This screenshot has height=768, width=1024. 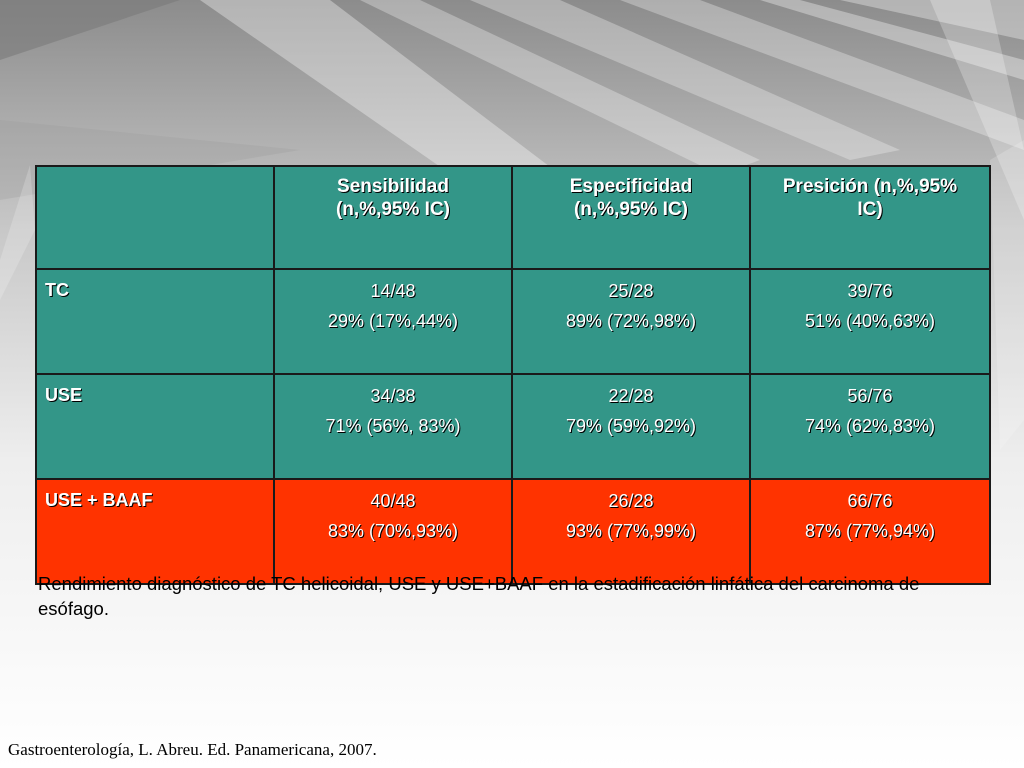 I want to click on header-presicion: Presición (n,%,95% IC), so click(x=870, y=217).